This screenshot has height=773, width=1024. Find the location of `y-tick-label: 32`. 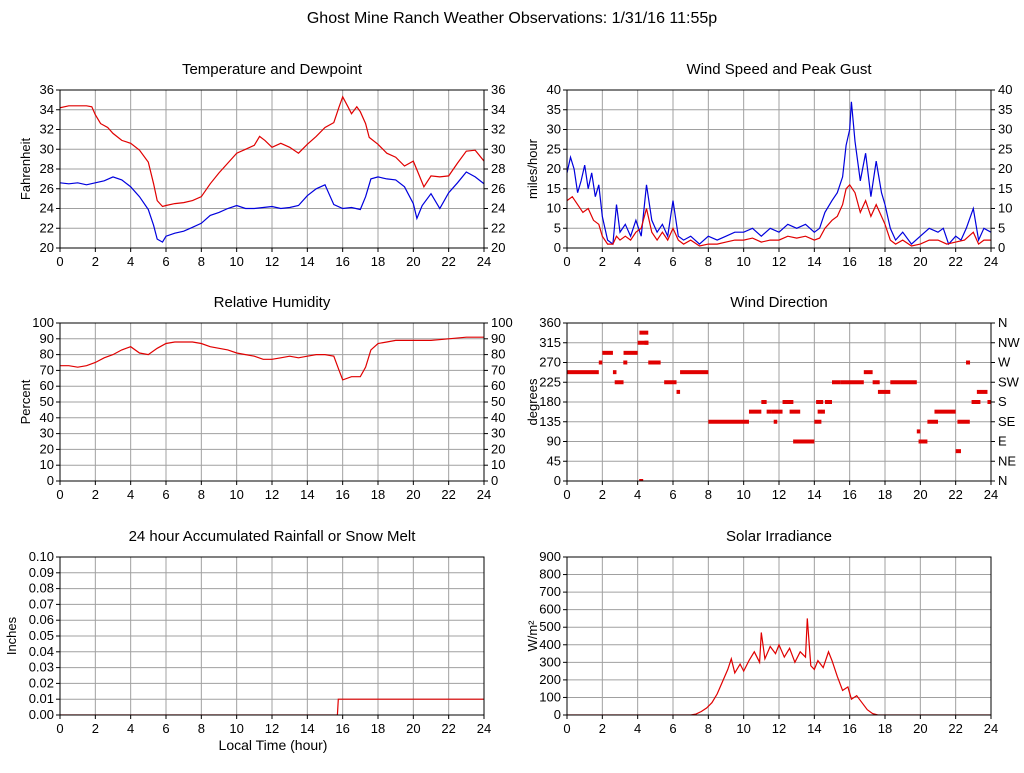

y-tick-label: 32 is located at coordinates (47, 129).